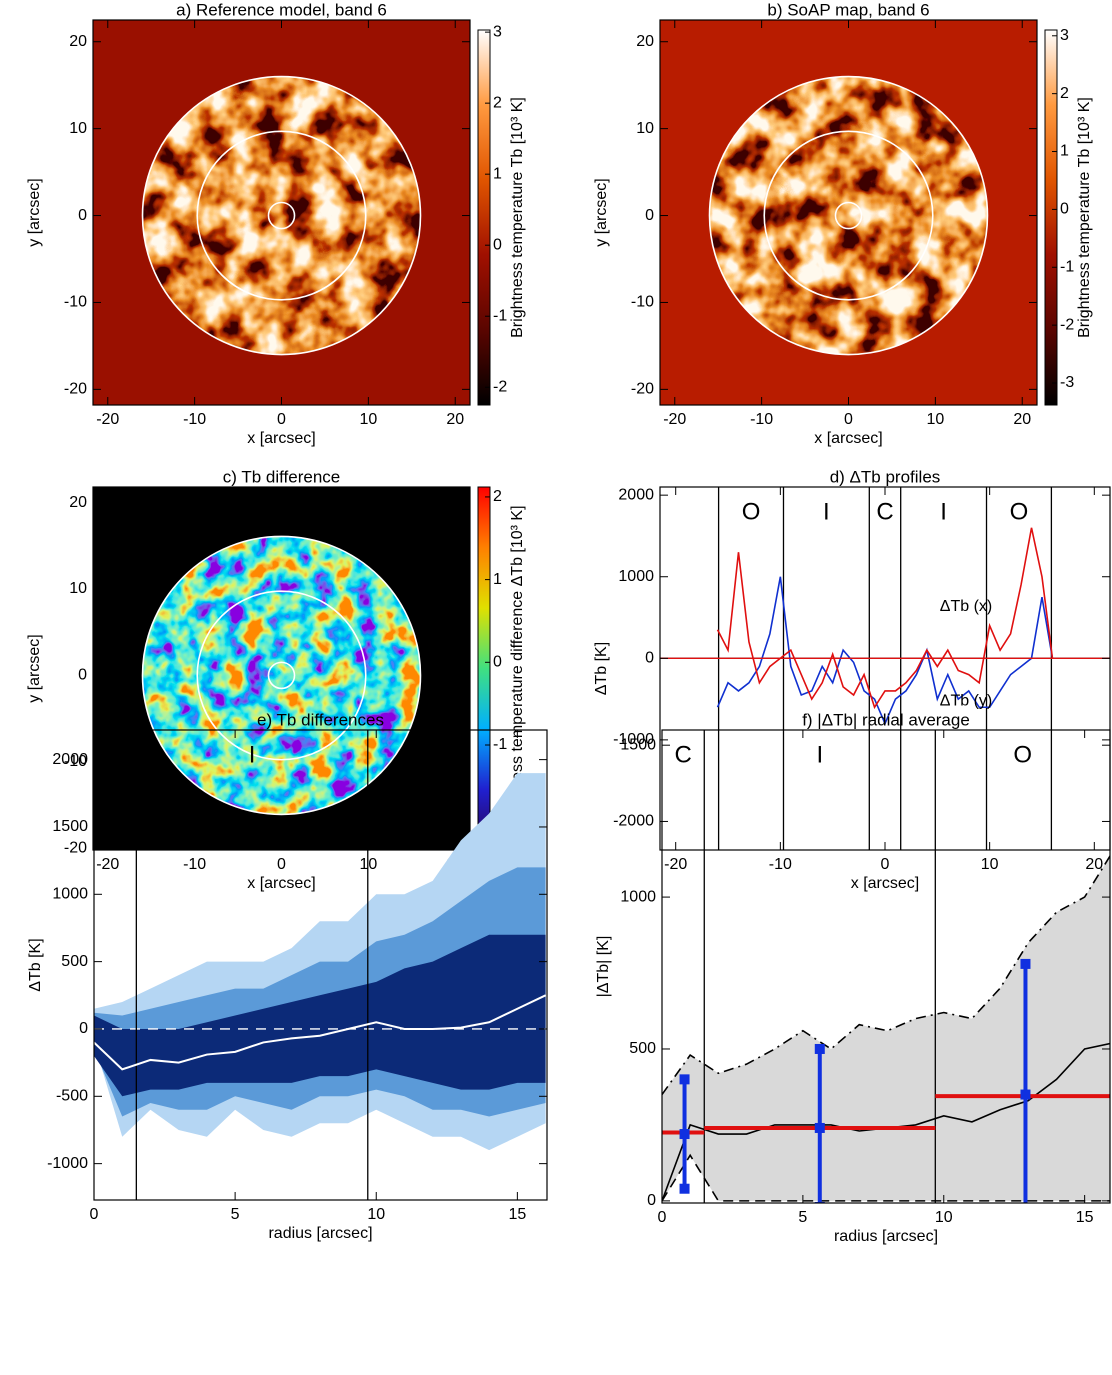  What do you see at coordinates (517, 217) in the screenshot?
I see `colorbar-label: Brightness temperature Tb [10³ K]` at bounding box center [517, 217].